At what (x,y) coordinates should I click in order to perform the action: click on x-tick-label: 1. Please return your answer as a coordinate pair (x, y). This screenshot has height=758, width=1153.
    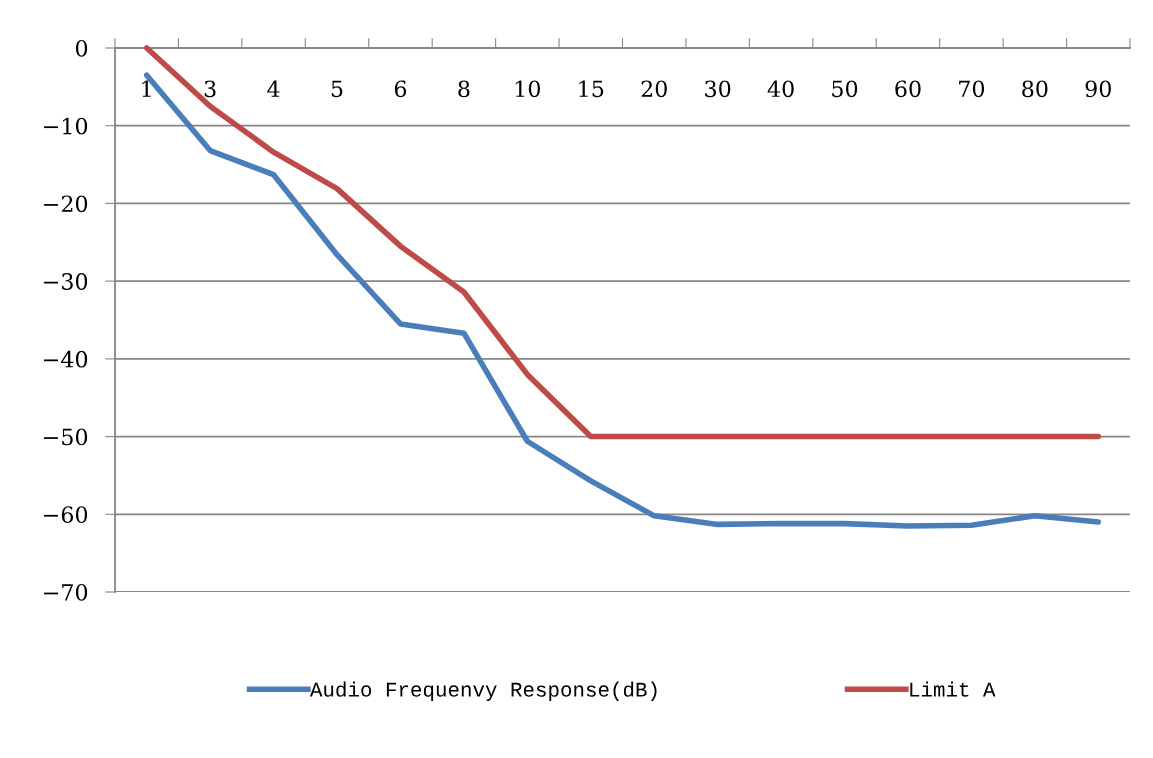
    Looking at the image, I should click on (146, 88).